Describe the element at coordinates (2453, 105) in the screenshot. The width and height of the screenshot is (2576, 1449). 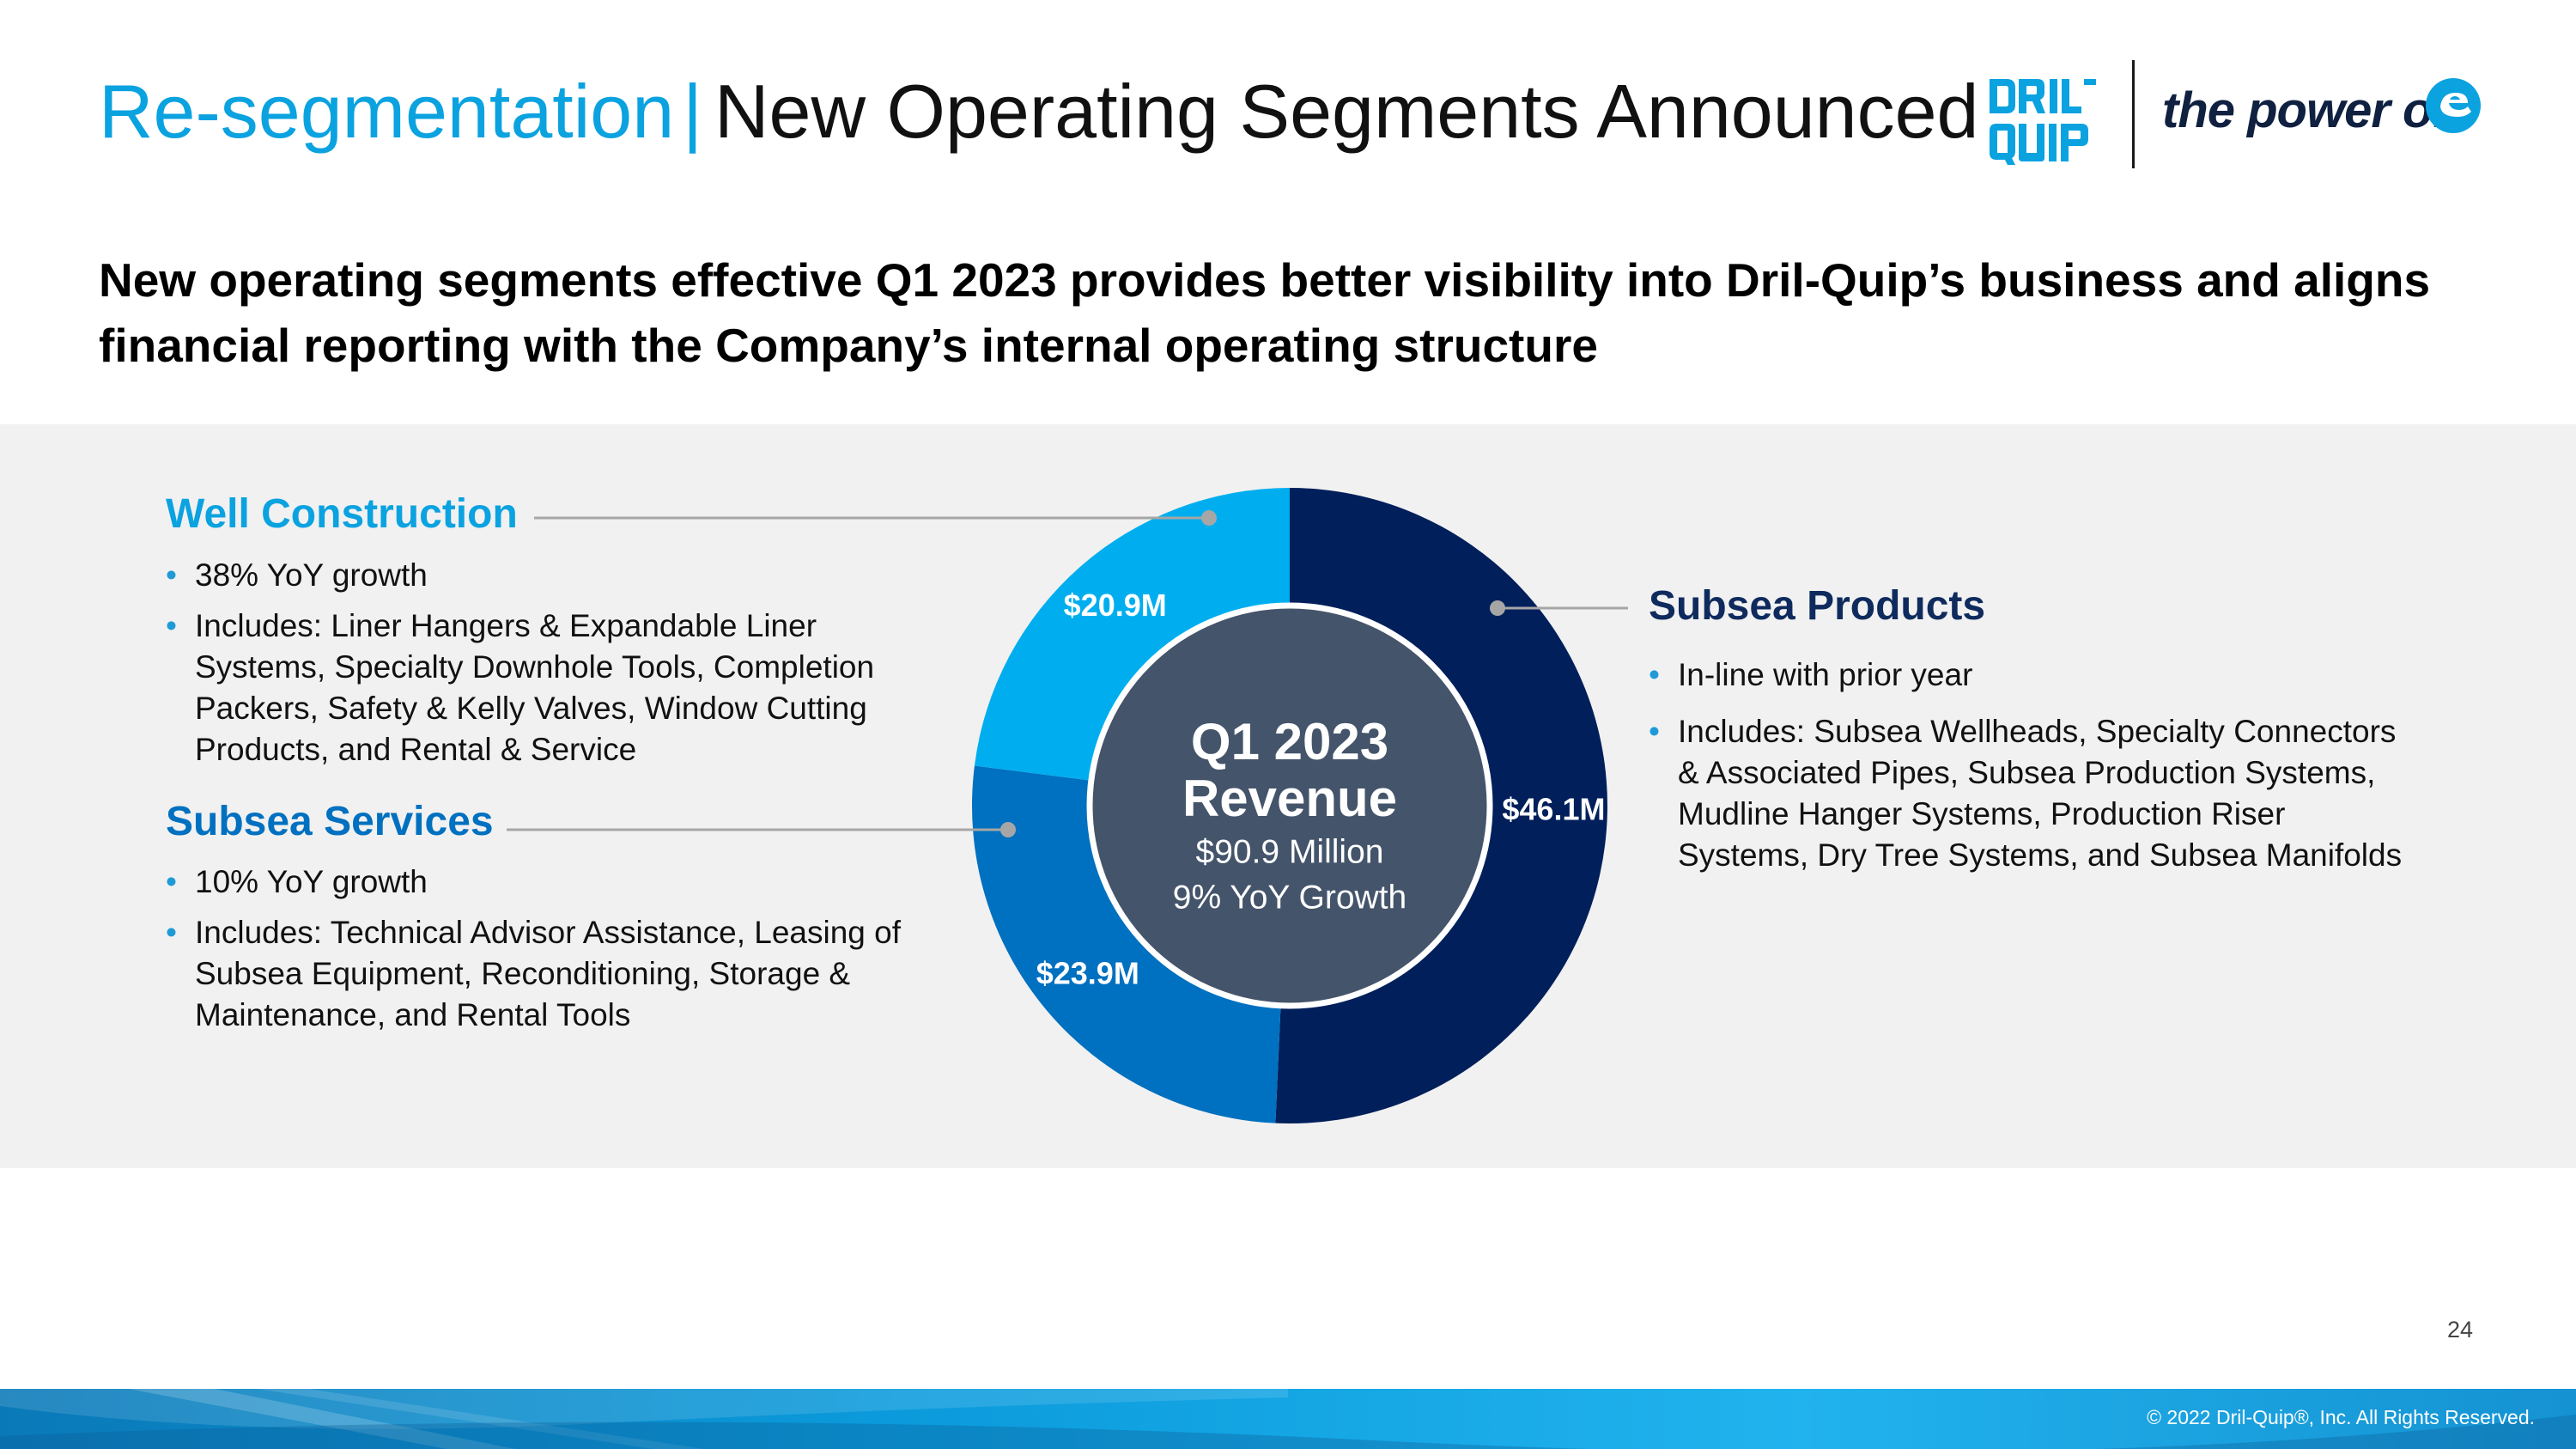
I see `e-logo-icon` at that location.